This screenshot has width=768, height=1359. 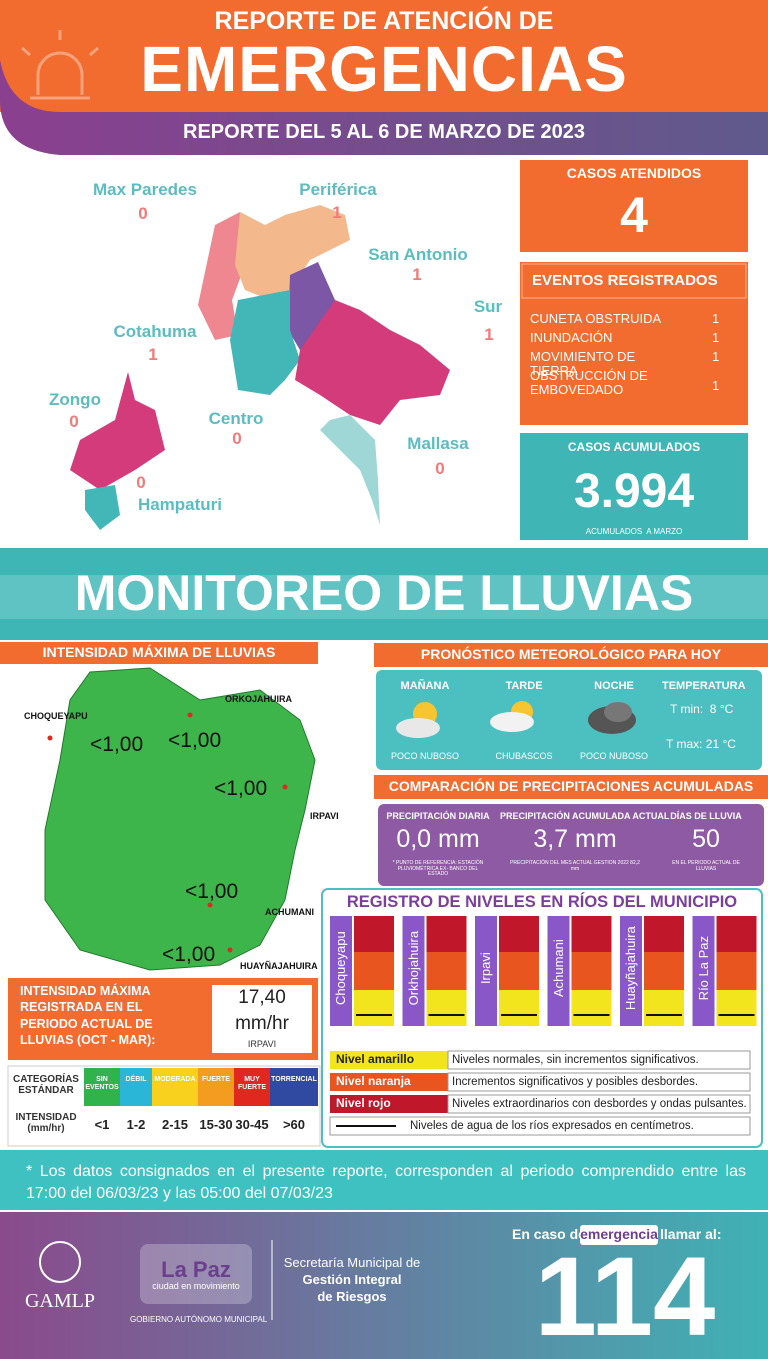 What do you see at coordinates (701, 744) in the screenshot?
I see `temperature-max: T max: 21 °C` at bounding box center [701, 744].